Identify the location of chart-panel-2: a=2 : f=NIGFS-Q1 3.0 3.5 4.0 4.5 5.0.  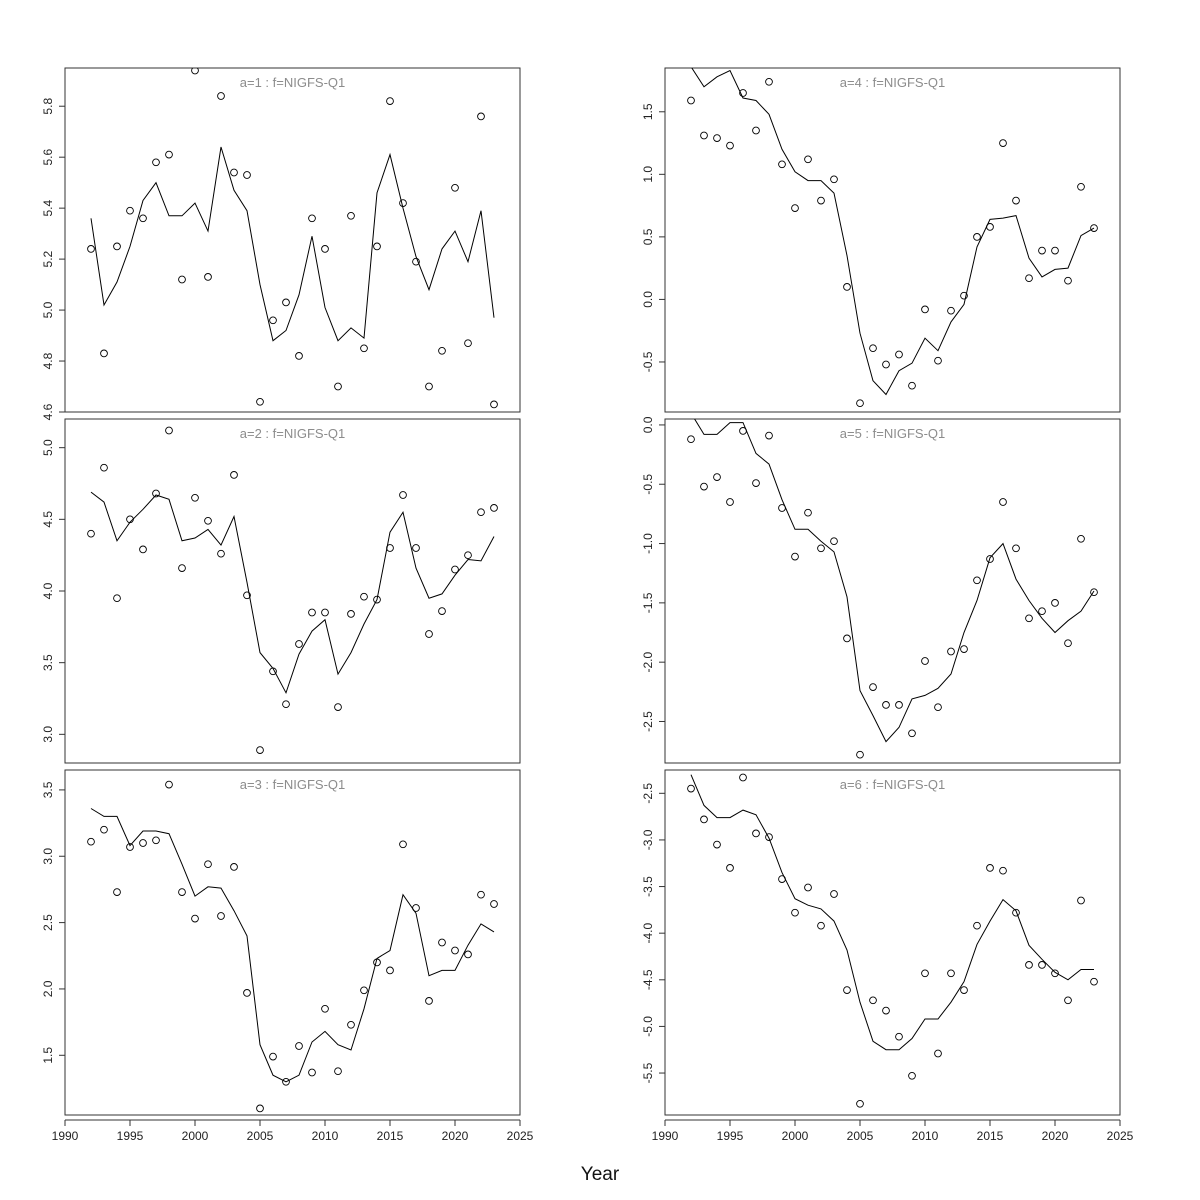
(281, 591).